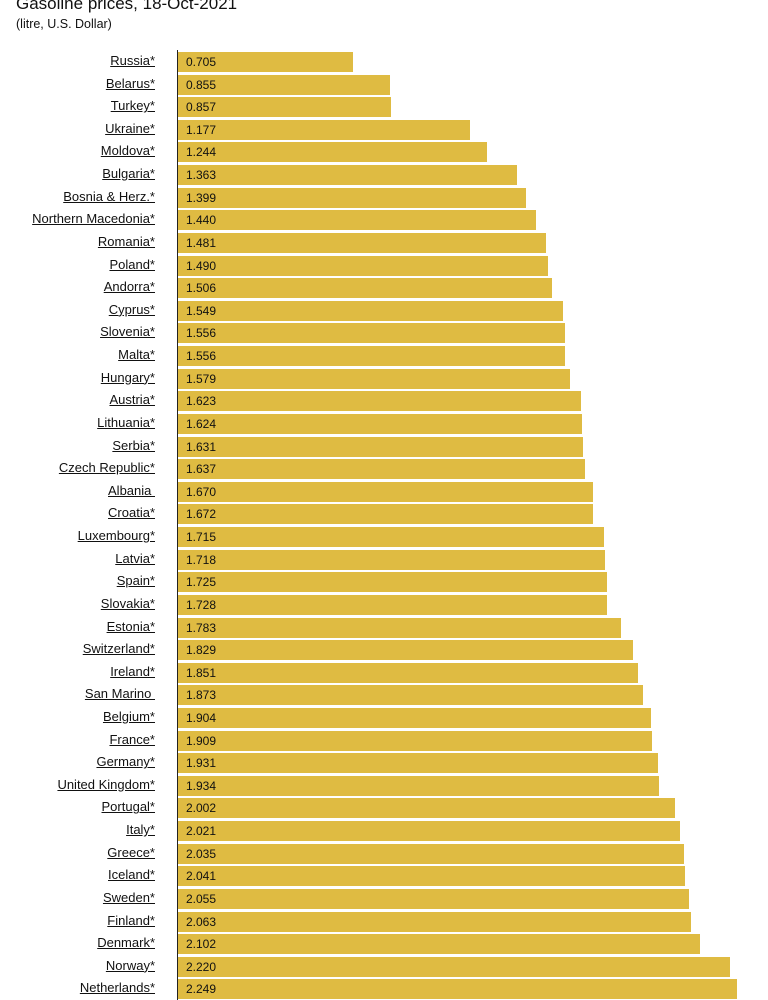  I want to click on country-label: Switzerland*, so click(118, 649).